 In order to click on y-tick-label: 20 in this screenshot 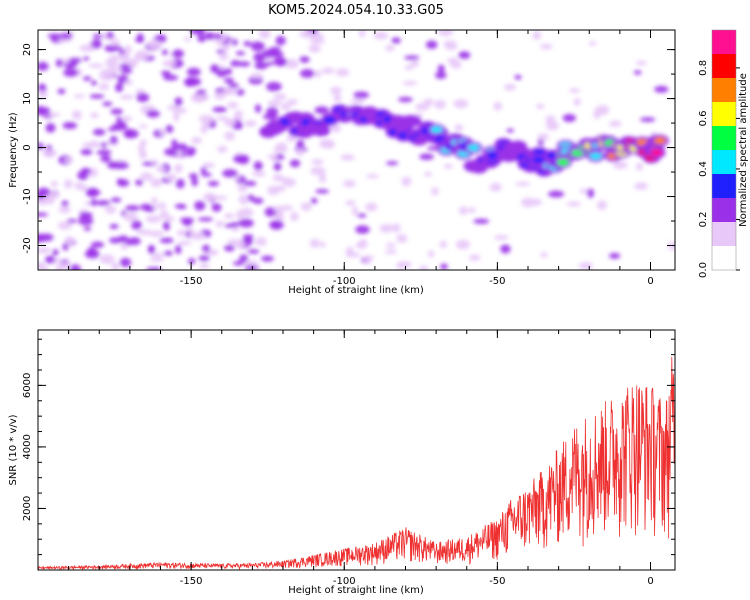, I will do `click(27, 49)`.